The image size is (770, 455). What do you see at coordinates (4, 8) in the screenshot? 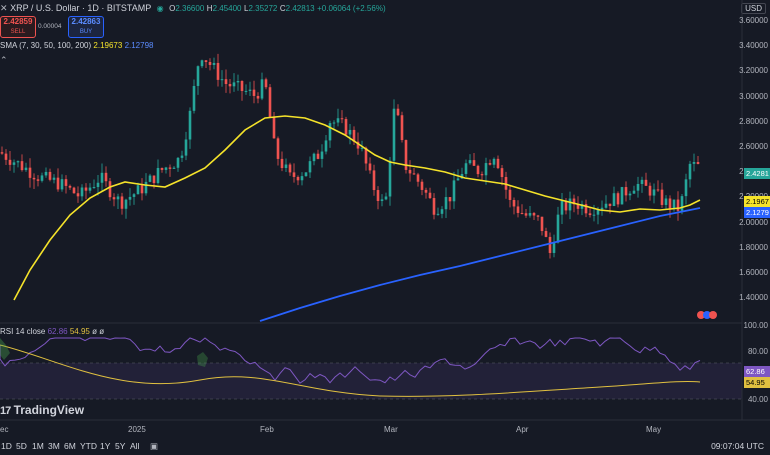
I see `close-icon: ✕` at bounding box center [4, 8].